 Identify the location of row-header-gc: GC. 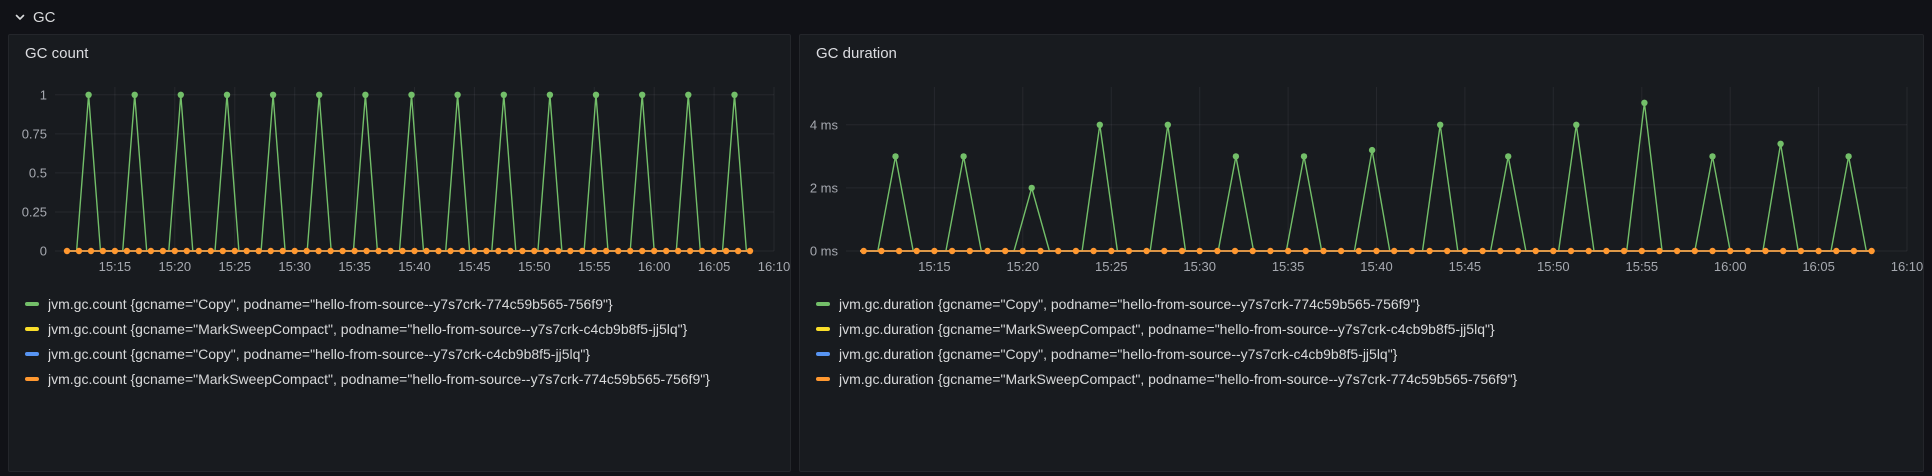
(966, 17).